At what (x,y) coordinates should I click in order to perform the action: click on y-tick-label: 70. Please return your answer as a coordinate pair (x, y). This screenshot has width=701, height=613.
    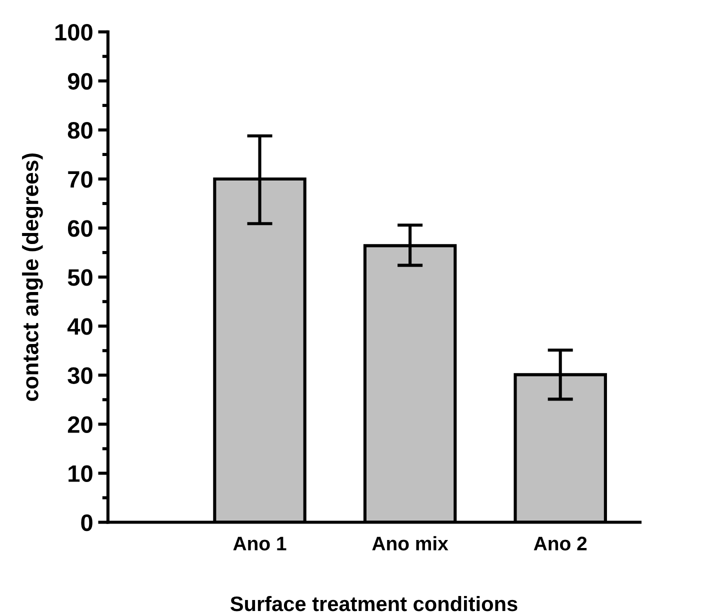
    Looking at the image, I should click on (80, 179).